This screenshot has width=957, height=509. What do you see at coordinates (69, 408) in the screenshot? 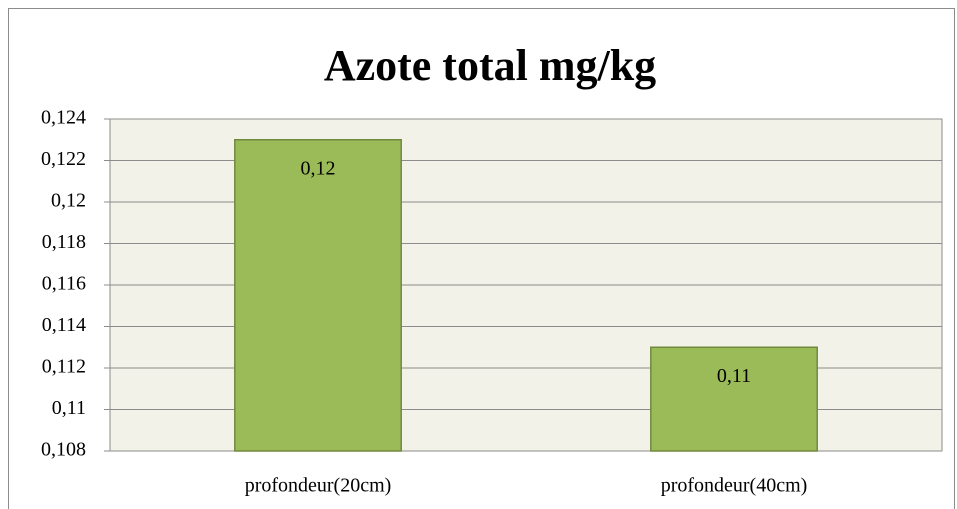
I see `y-tick-label: 0,11` at bounding box center [69, 408].